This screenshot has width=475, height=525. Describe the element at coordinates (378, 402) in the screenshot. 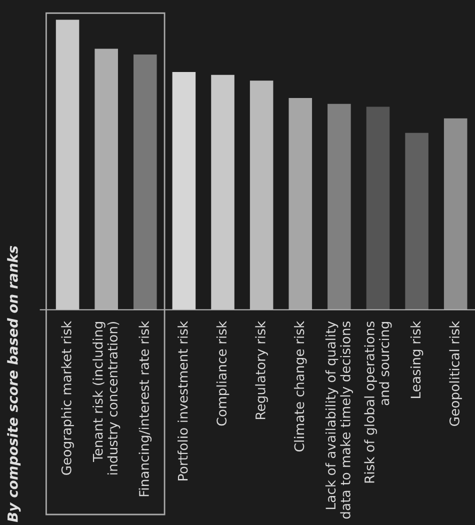

I see `x-tick-label: Risk of global operations and sourcing` at that location.